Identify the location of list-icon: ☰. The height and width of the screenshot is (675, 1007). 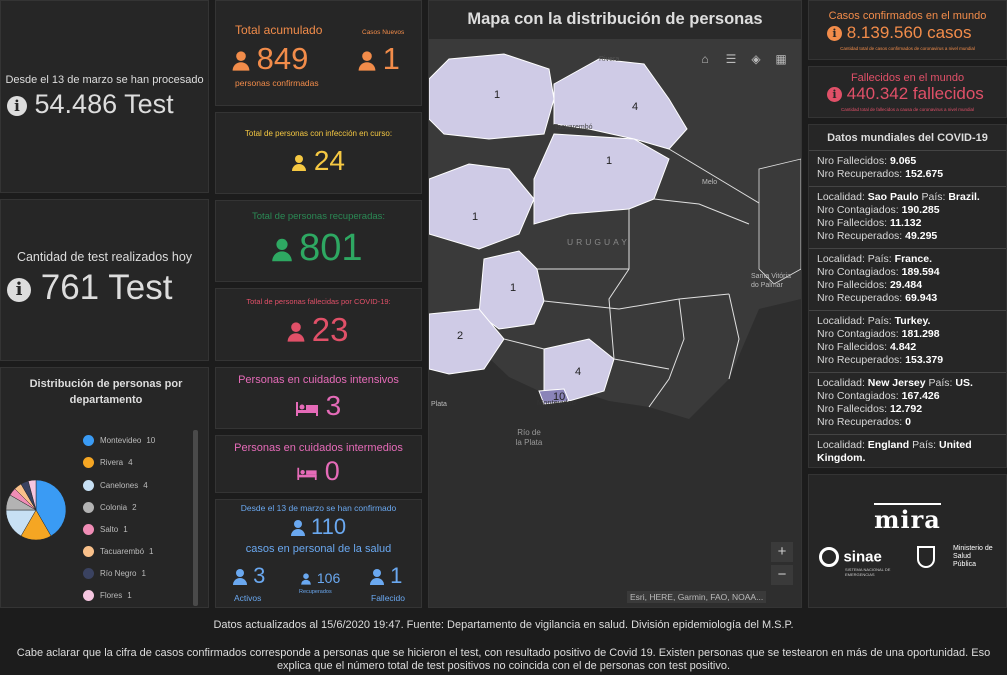
(731, 59).